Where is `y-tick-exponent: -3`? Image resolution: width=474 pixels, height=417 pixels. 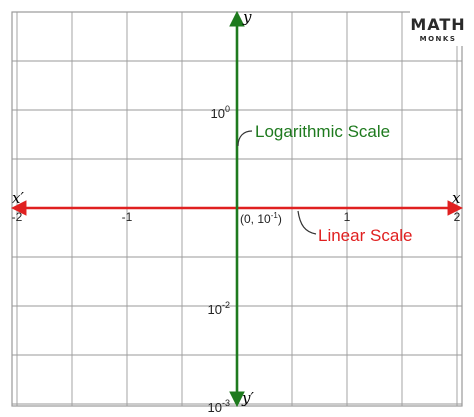
y-tick-exponent: -3 is located at coordinates (226, 403).